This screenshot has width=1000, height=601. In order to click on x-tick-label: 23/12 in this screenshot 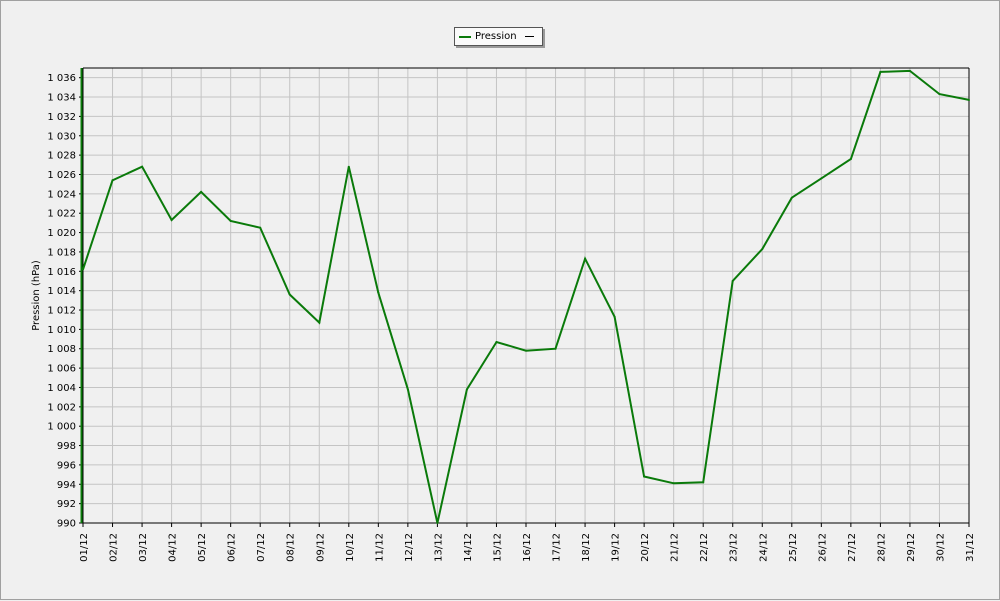, I will do `click(734, 547)`.